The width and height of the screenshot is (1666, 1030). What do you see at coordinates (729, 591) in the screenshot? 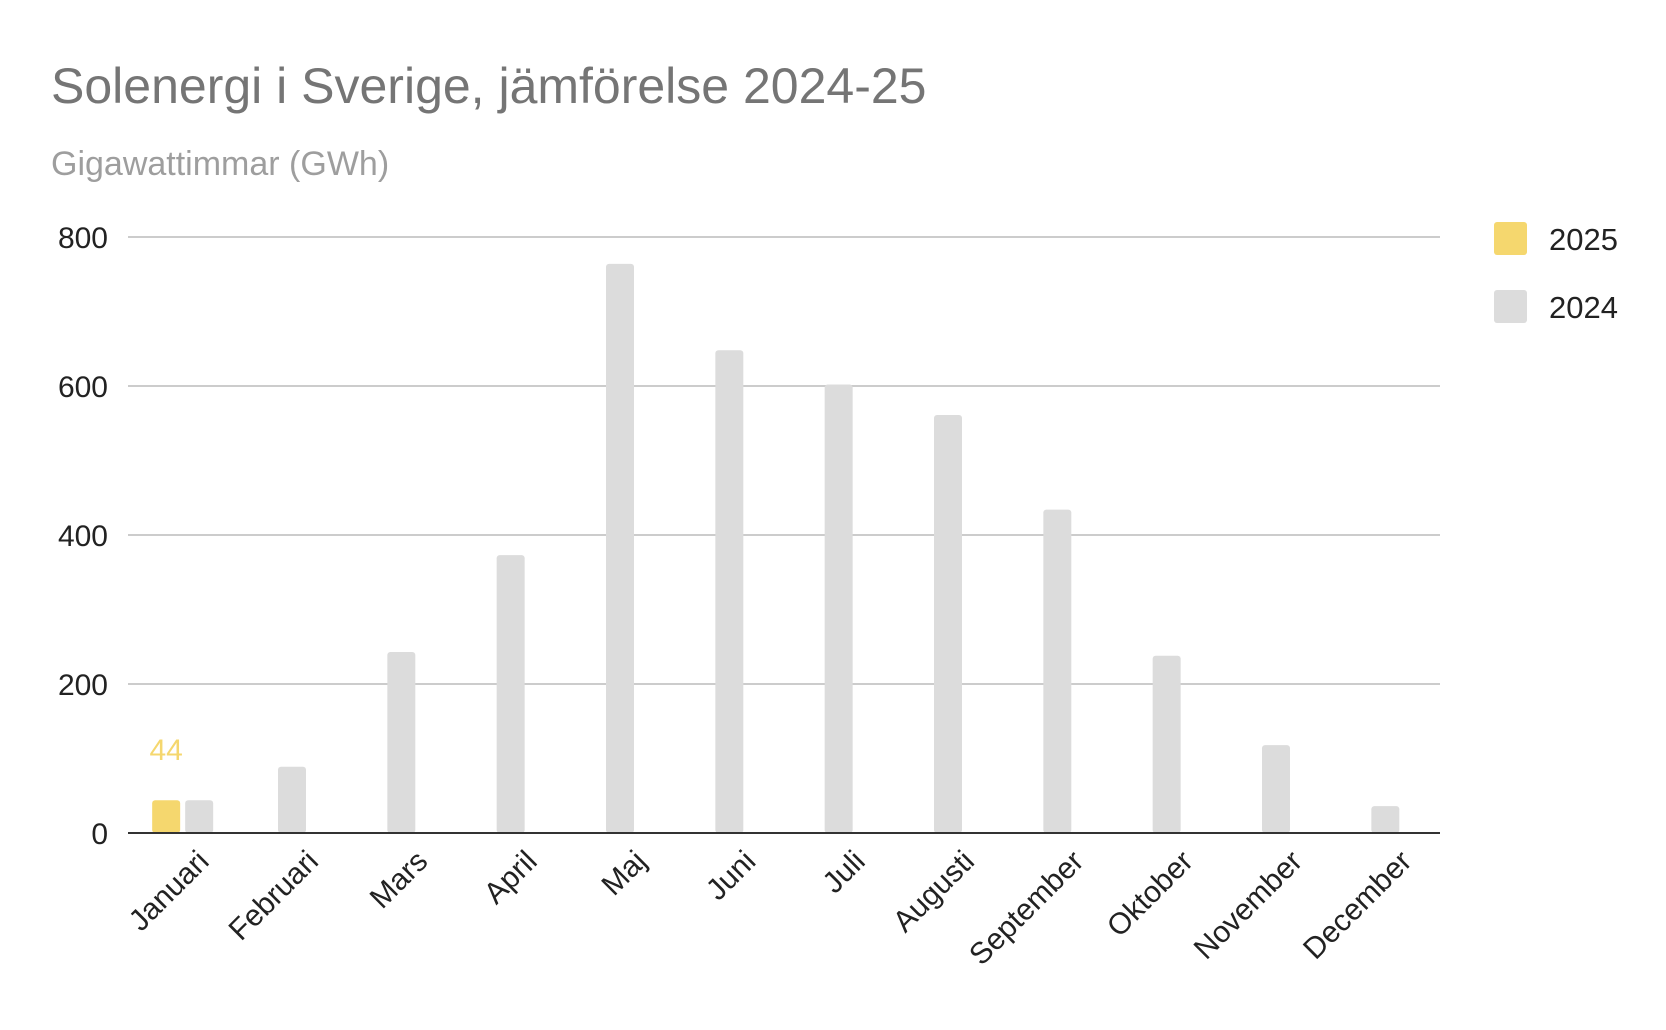
I see `bar-2024-juni` at bounding box center [729, 591].